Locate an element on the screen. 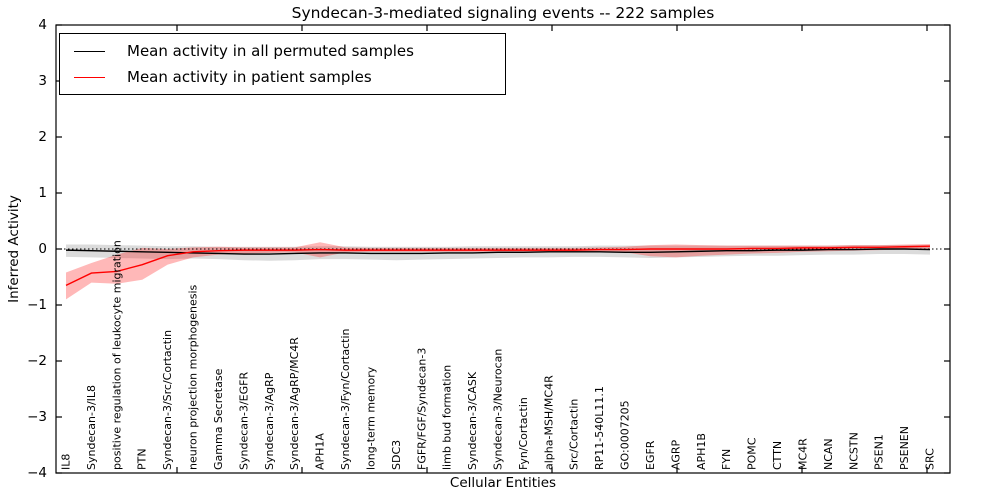 This screenshot has height=500, width=1000. x-tick-label-group: Syndecan-3/CASK is located at coordinates (472, 420).